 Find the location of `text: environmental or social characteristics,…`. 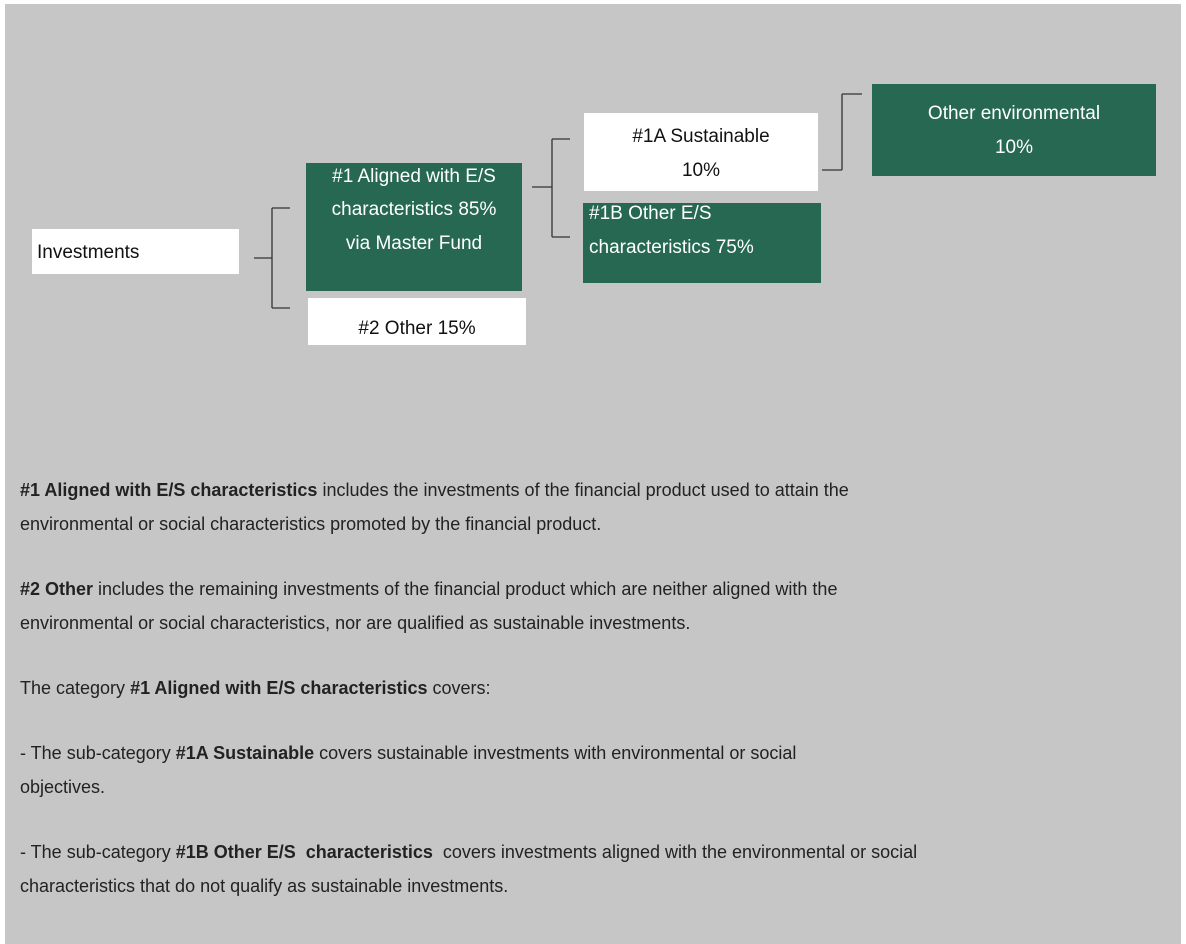

text: environmental or social characteristics,… is located at coordinates (355, 623).